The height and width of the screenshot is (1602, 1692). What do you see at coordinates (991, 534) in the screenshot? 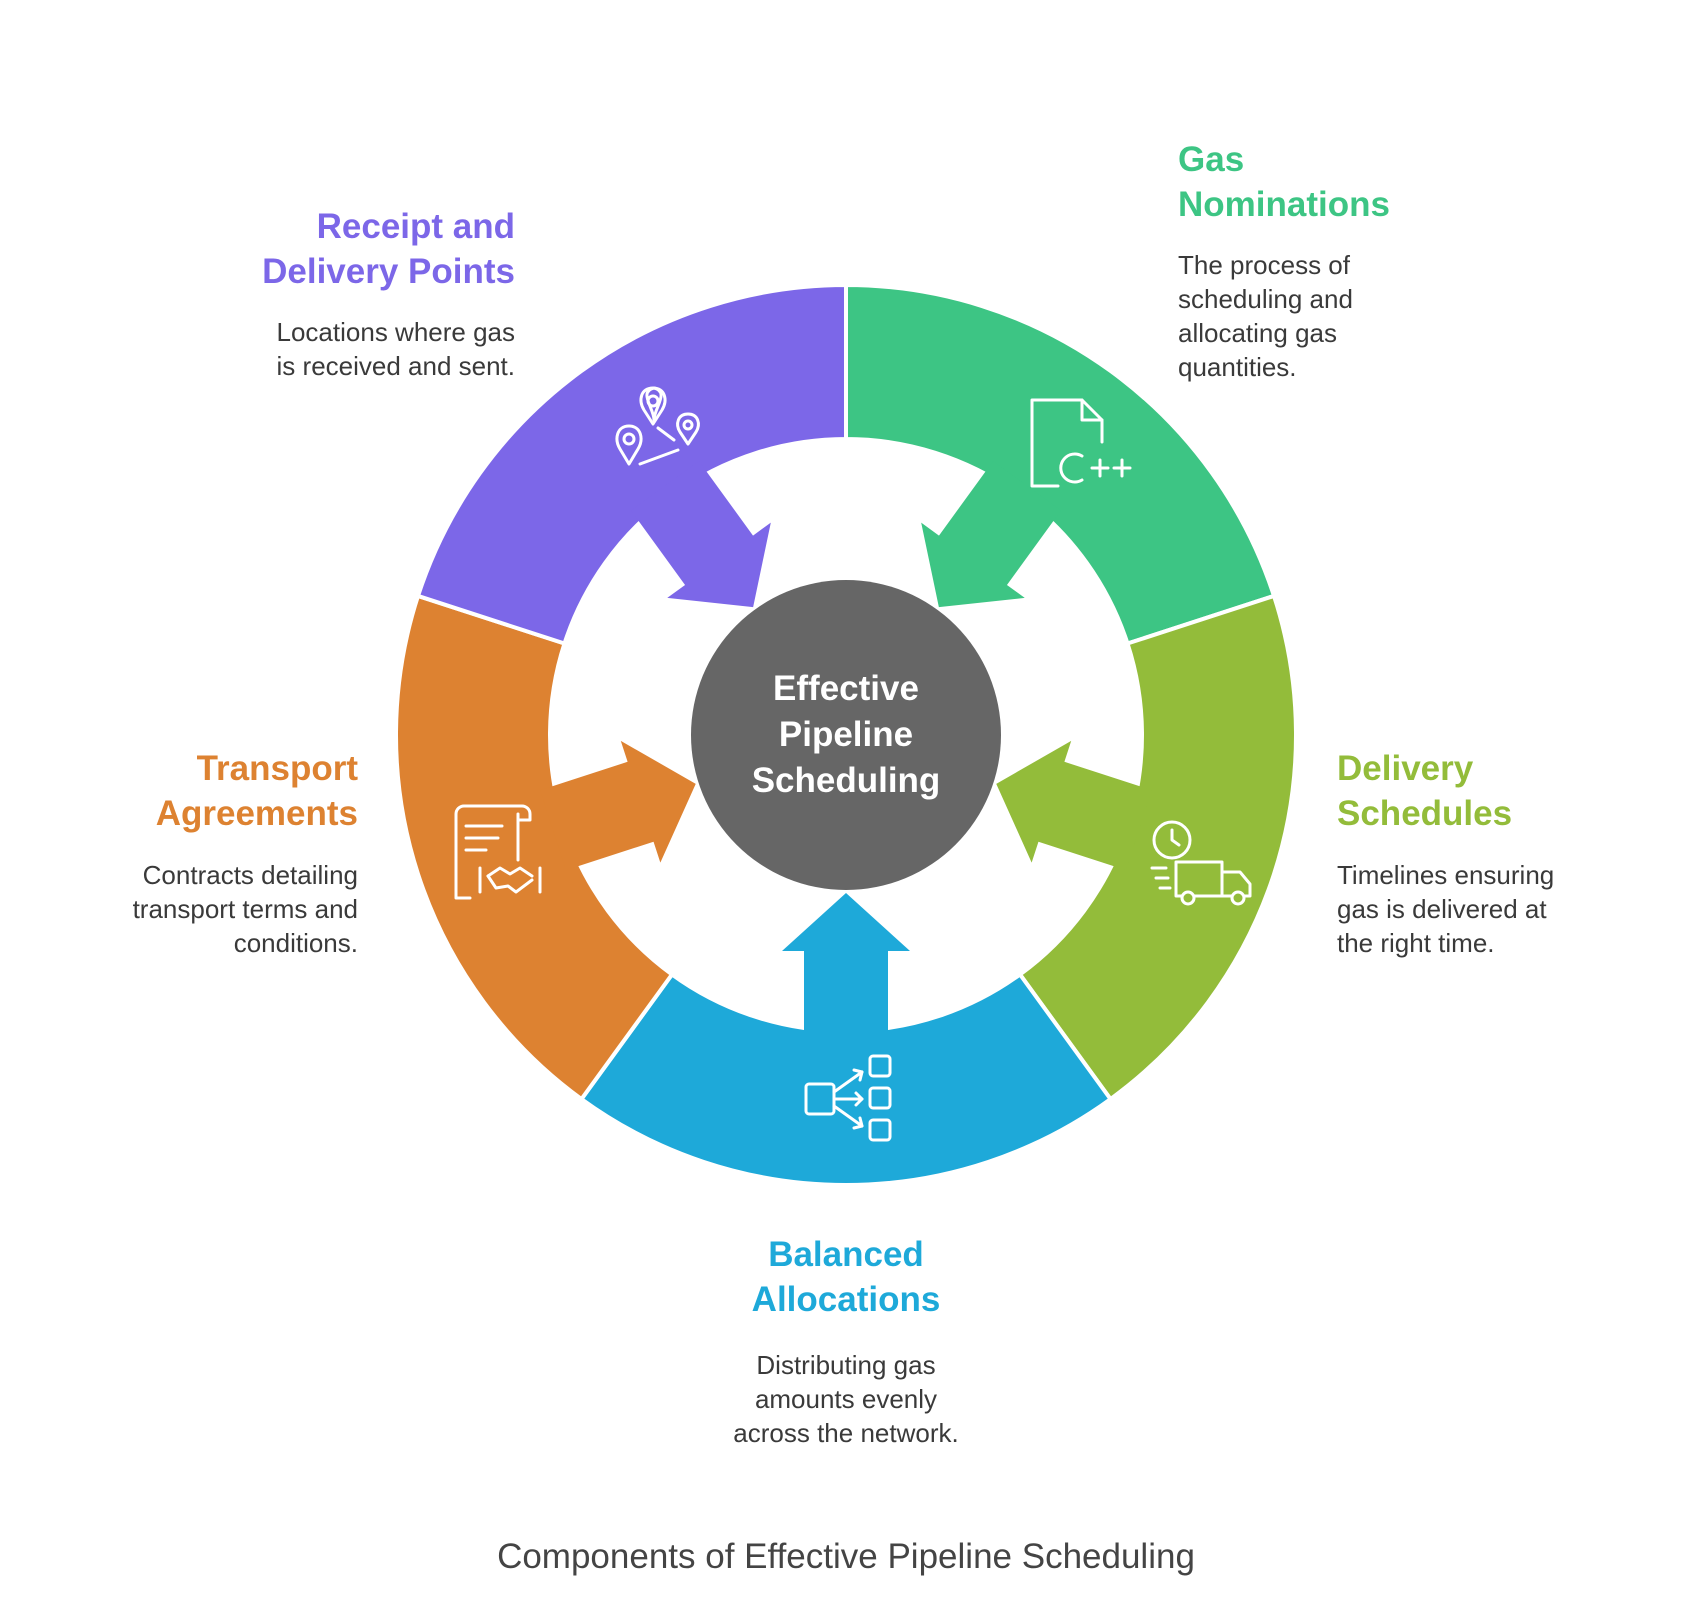
I see `gas-nominations-arrow` at bounding box center [991, 534].